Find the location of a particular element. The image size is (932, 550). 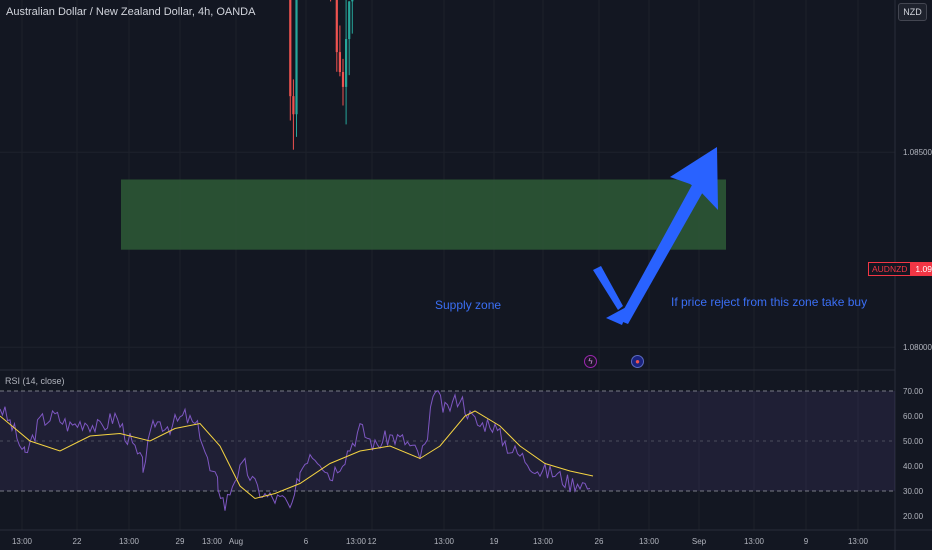

price-axis-label: 1.08500 is located at coordinates (917, 152).